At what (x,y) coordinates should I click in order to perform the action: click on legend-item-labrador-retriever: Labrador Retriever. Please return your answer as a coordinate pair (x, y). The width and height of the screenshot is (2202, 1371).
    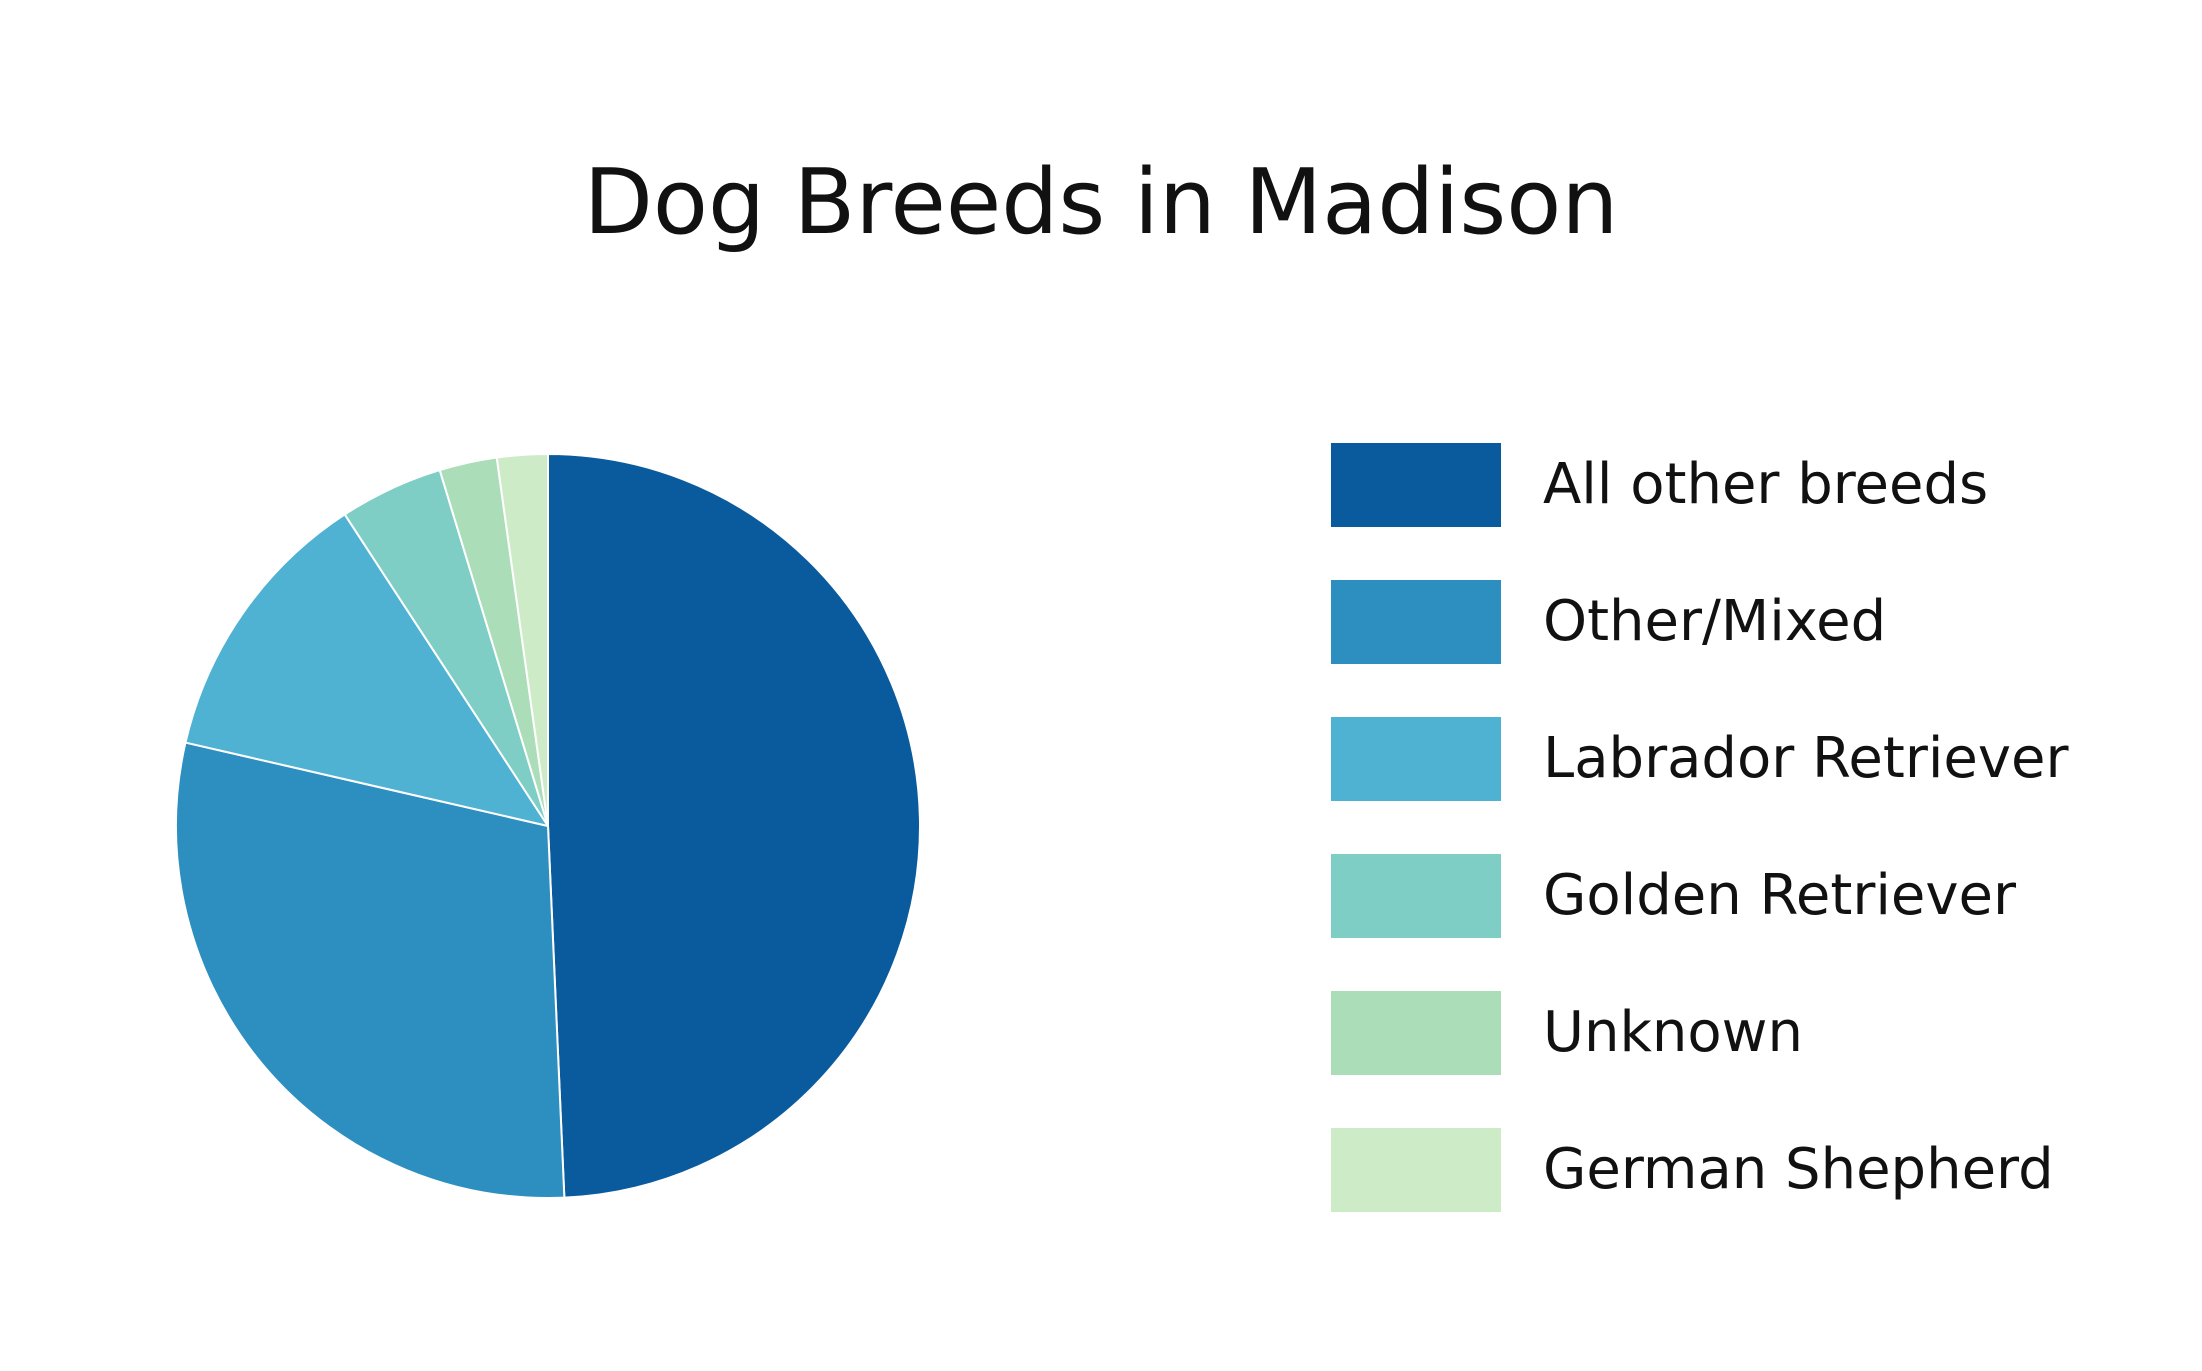
    Looking at the image, I should click on (1731, 759).